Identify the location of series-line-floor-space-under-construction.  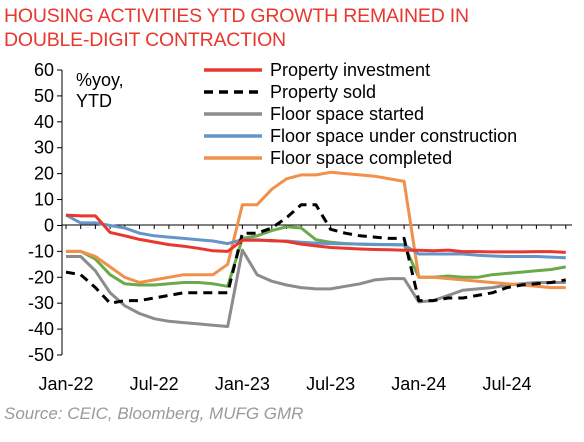
(315, 236).